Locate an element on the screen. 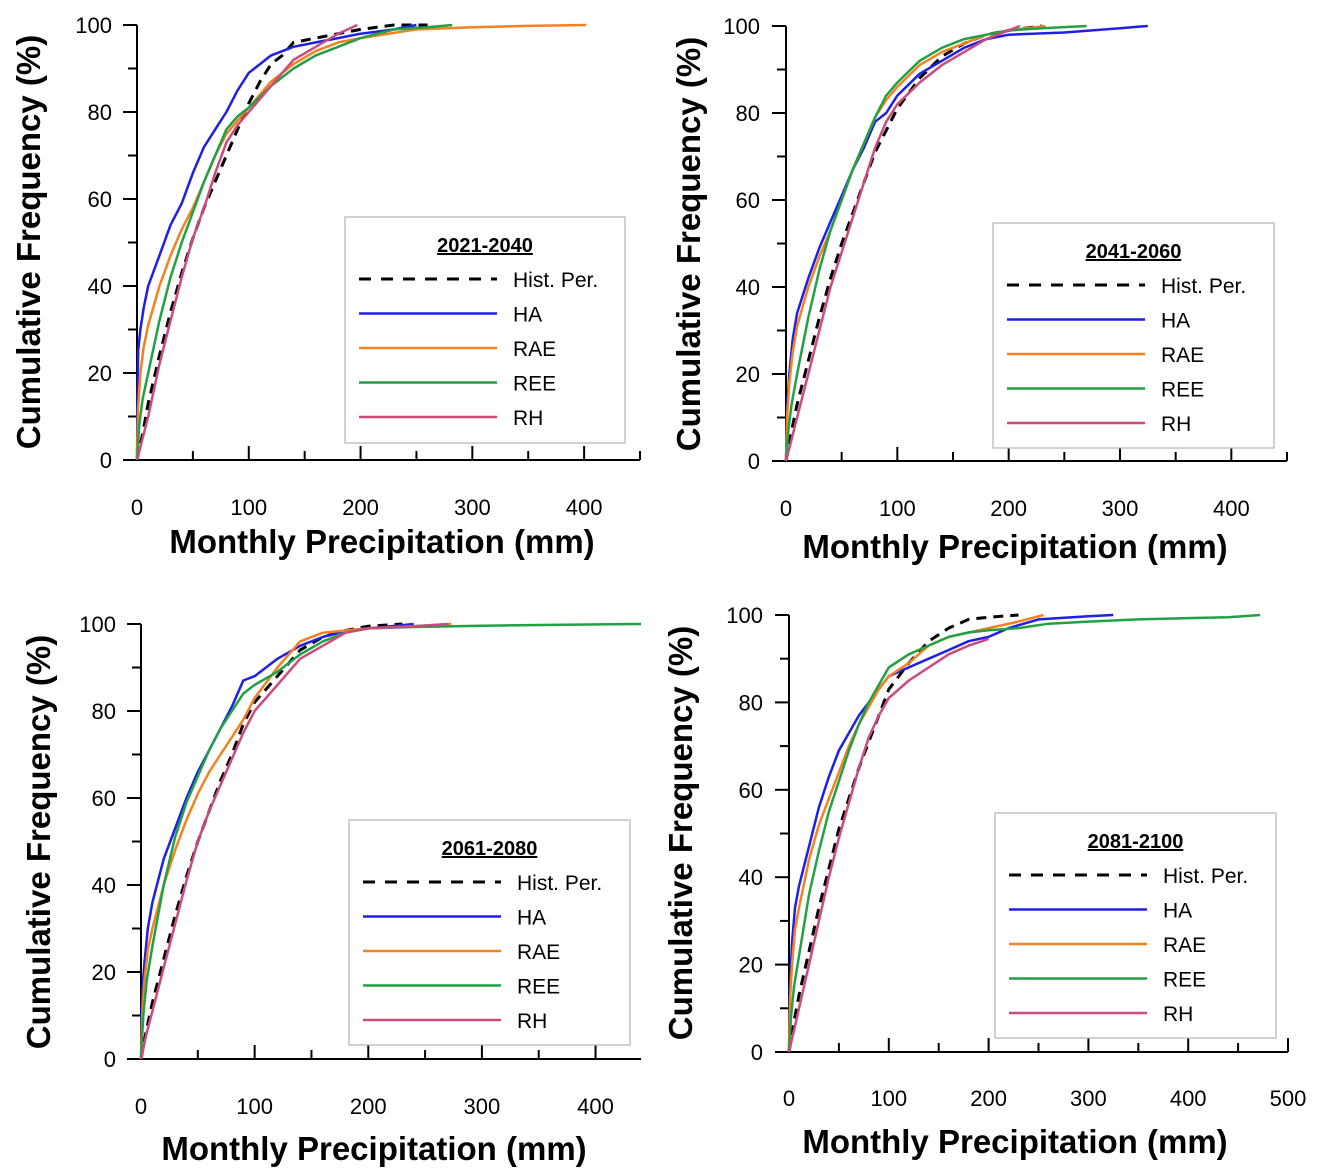 The image size is (1325, 1168). legend: 2061-2080 Hist. Per. HA RAE REE RH is located at coordinates (489, 932).